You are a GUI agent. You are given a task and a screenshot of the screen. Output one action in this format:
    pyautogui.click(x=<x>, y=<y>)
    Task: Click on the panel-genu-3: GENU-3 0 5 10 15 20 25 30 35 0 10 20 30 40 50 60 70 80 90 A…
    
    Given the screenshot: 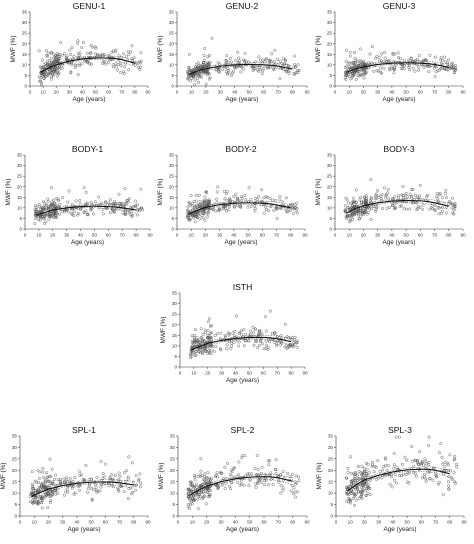 What is the action you would take?
    pyautogui.click(x=390, y=52)
    